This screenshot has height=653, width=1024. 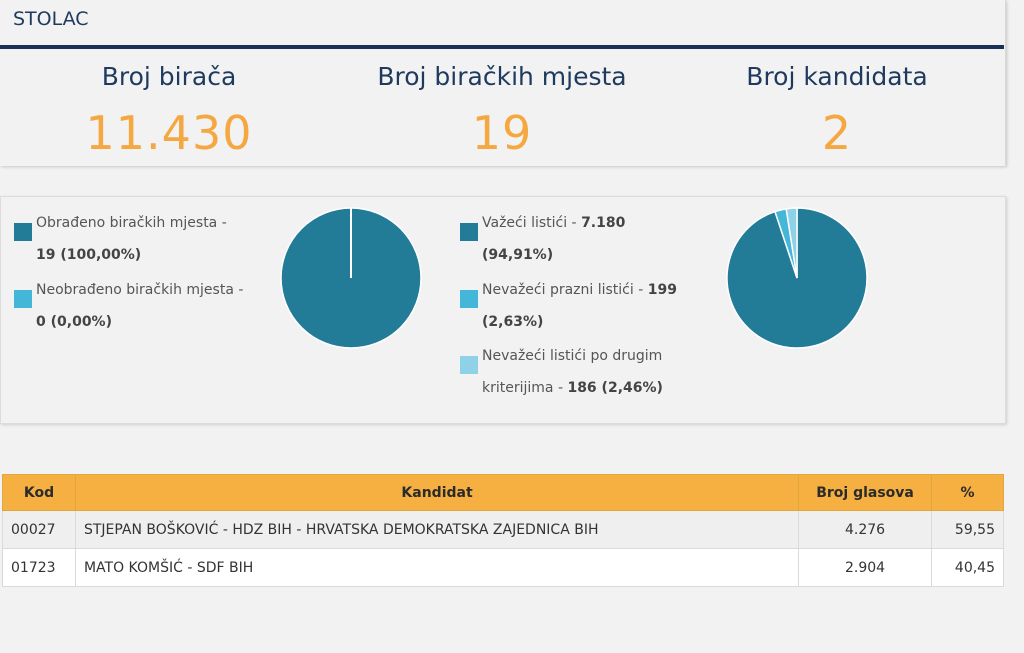 What do you see at coordinates (565, 290) in the screenshot?
I see `legend-blank-label: Nevažeći prazni listići -` at bounding box center [565, 290].